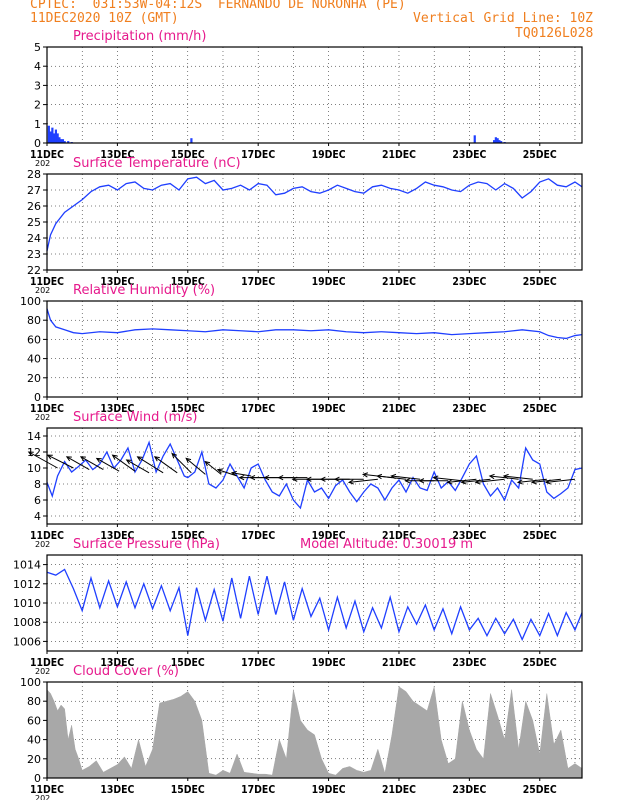 The height and width of the screenshot is (800, 618). I want to click on panel-precipitation, so click(313, 96).